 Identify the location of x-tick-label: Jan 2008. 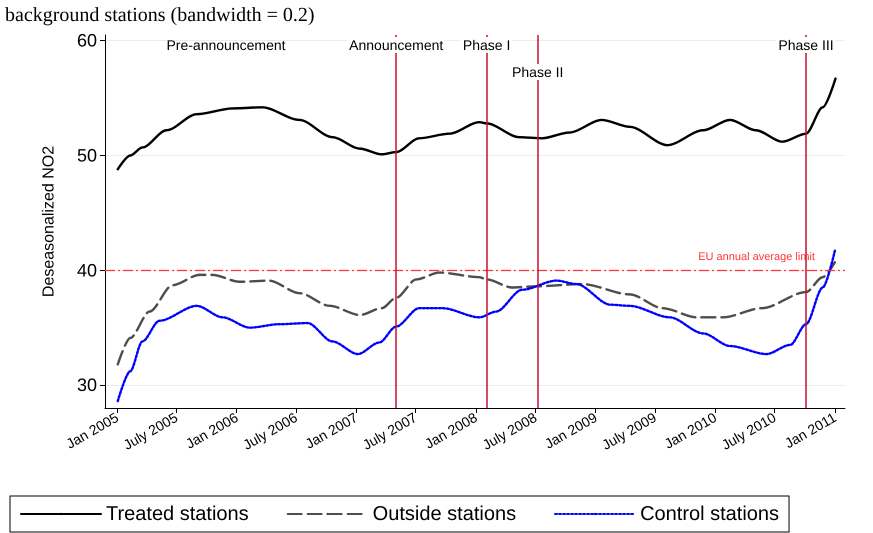
(451, 430).